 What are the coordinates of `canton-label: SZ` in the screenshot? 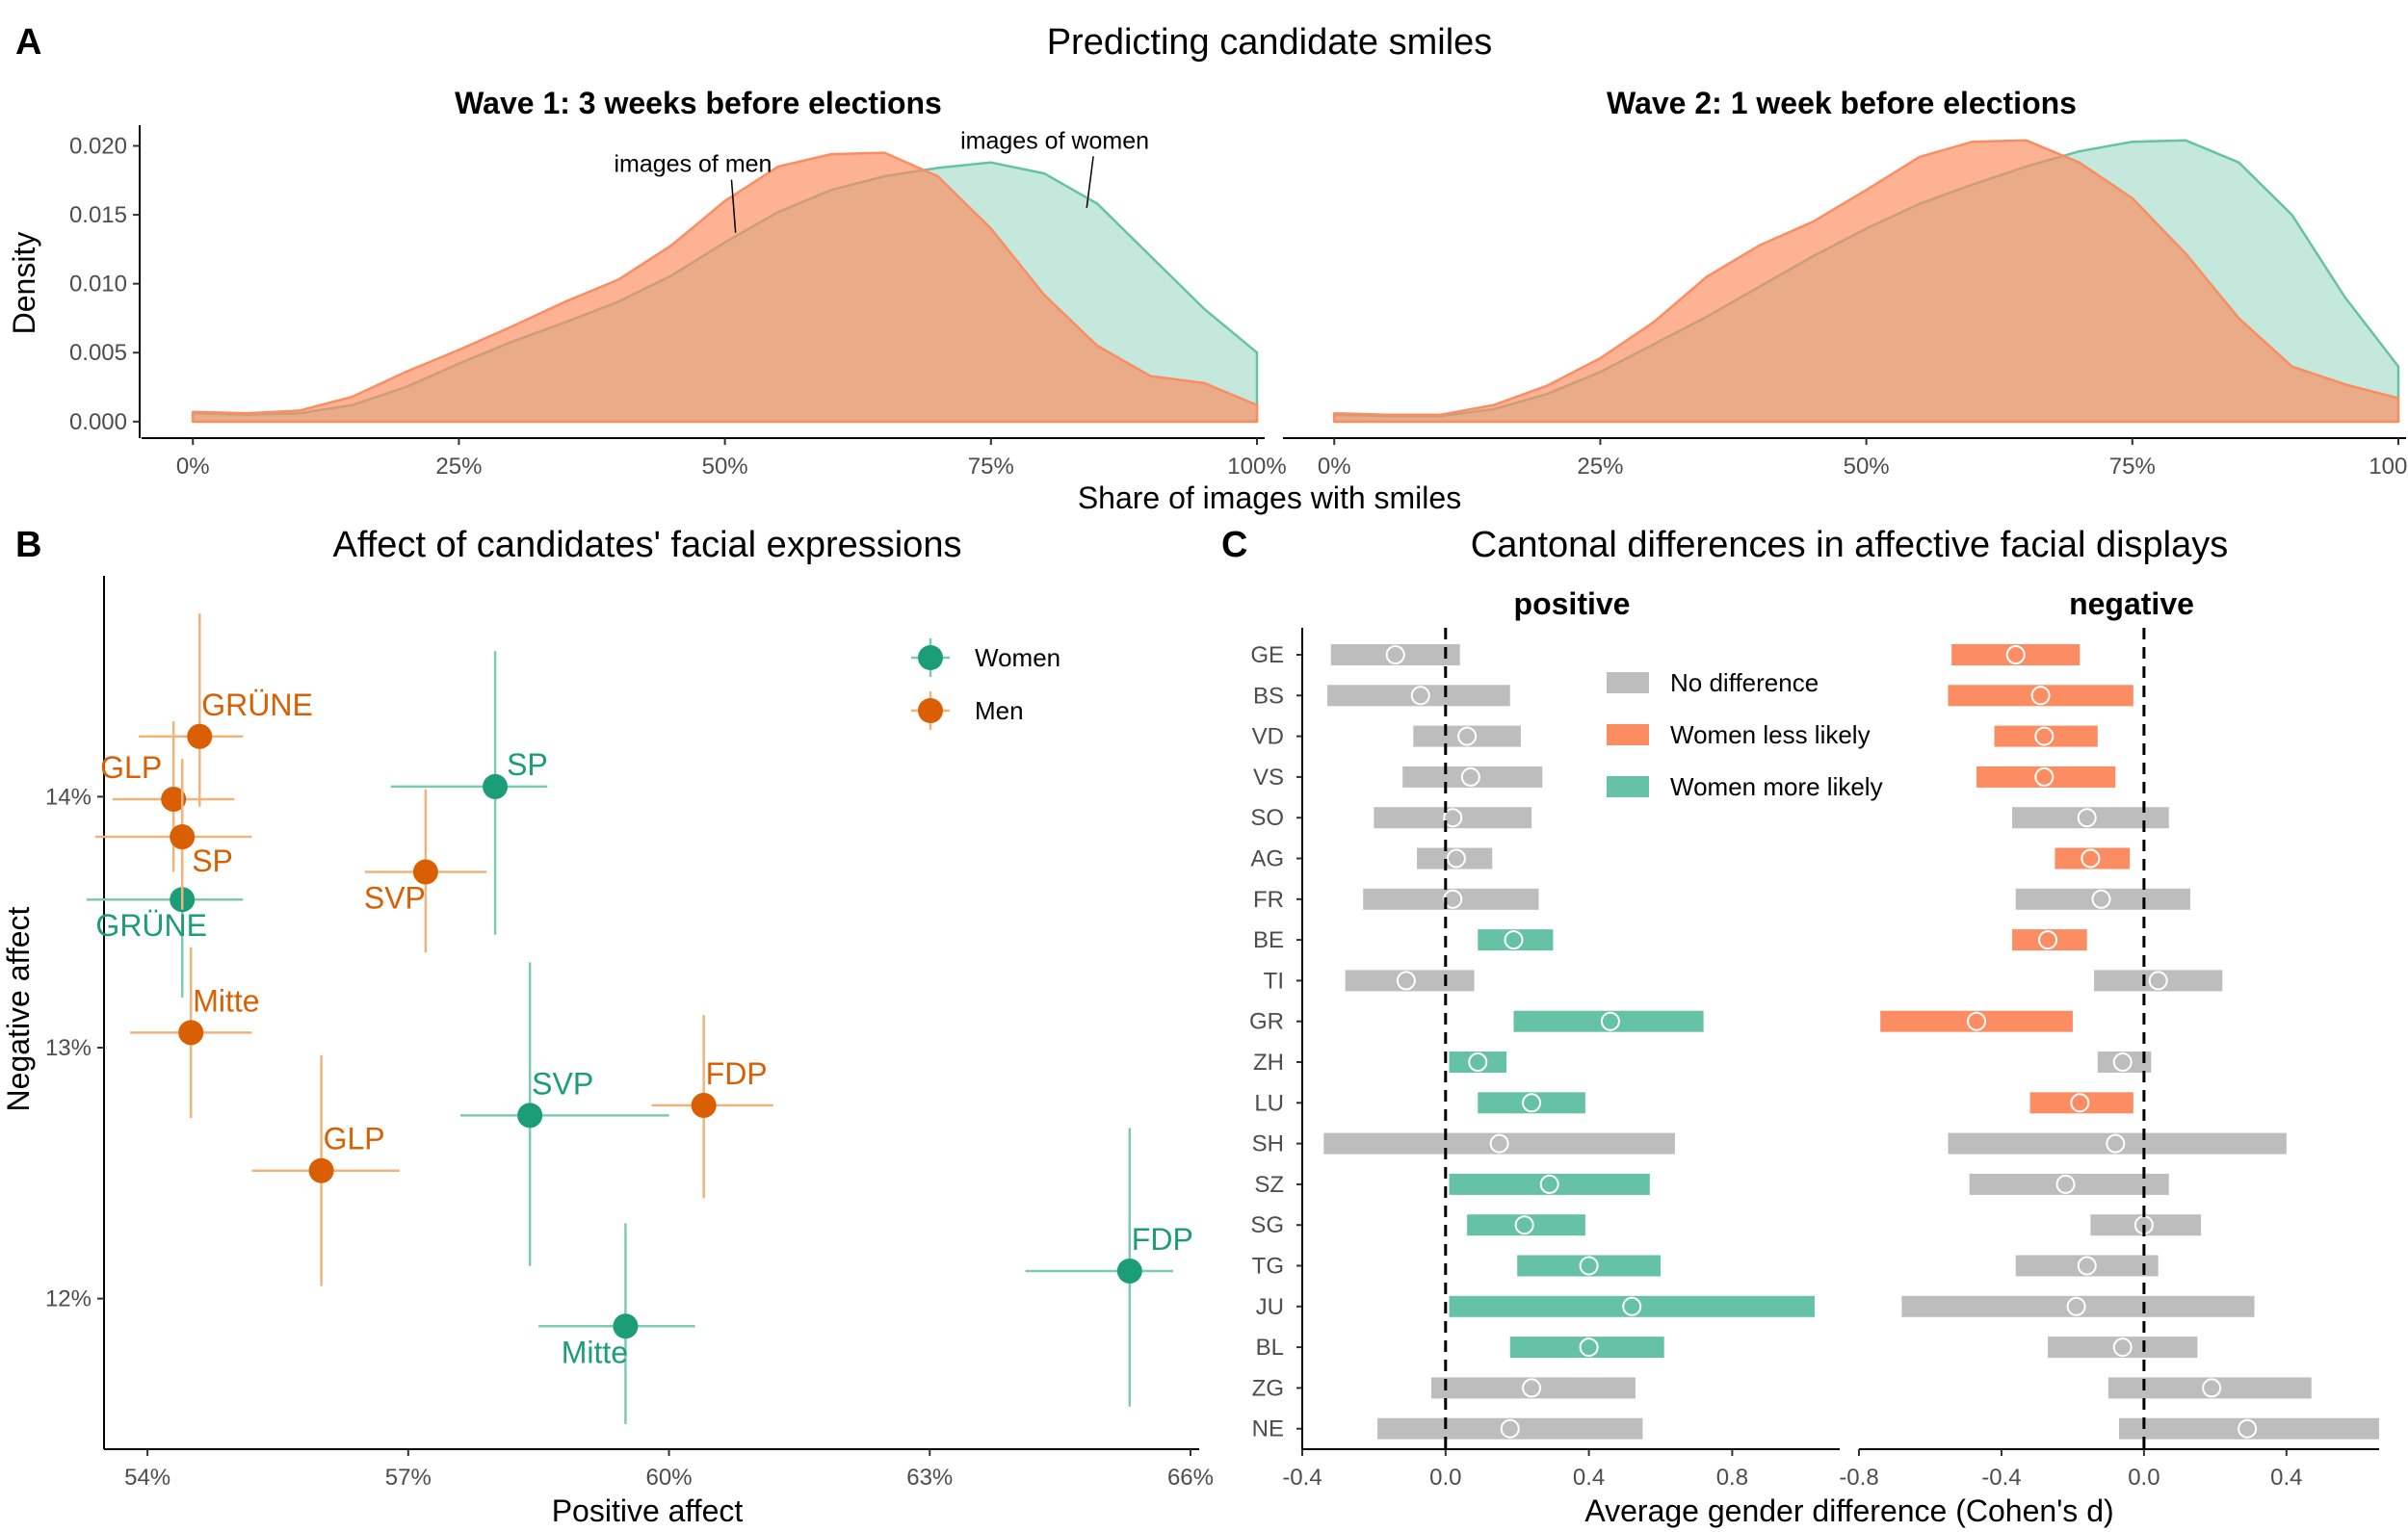 It's located at (1269, 1185).